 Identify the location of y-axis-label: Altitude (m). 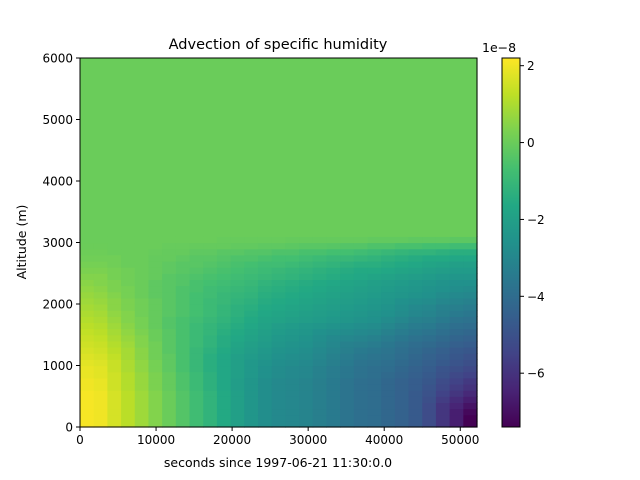
(21, 242).